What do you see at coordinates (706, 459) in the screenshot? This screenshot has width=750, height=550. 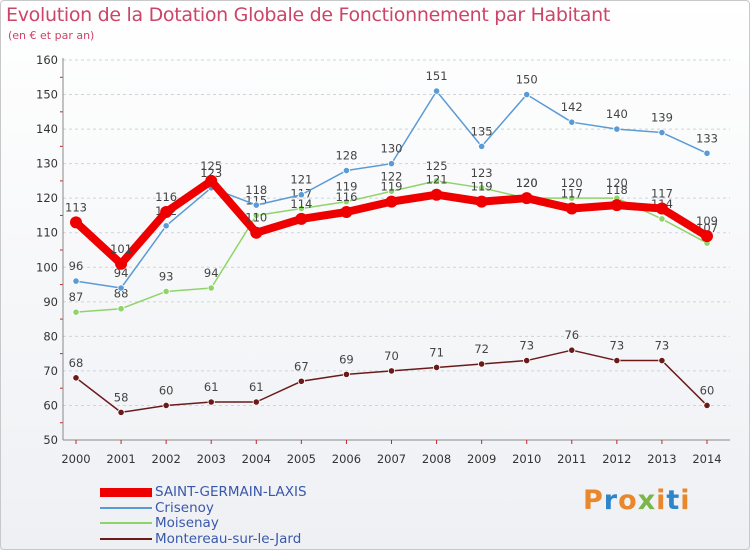 I see `x-tick-label: 2014` at bounding box center [706, 459].